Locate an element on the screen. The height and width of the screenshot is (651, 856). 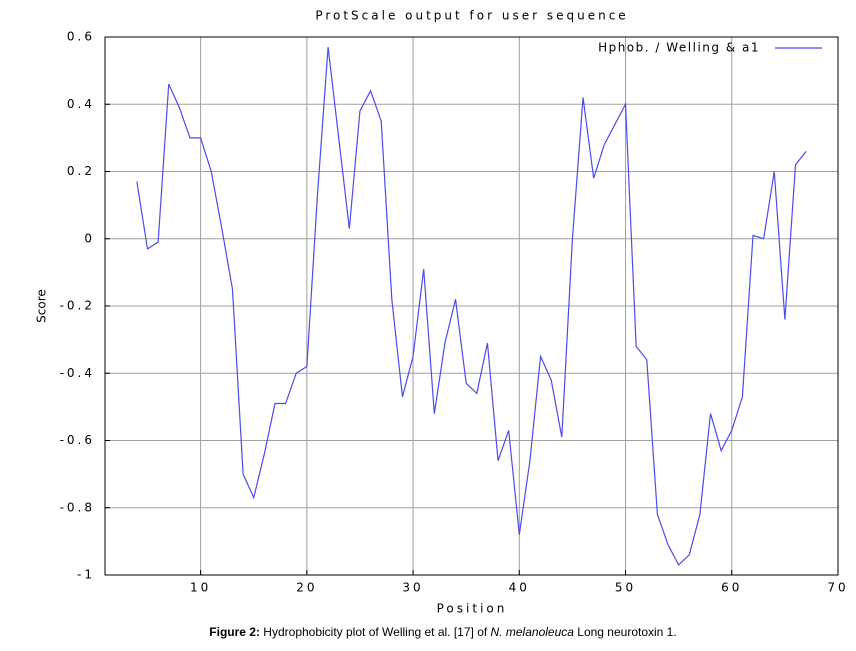
caption-label: Figure 2: is located at coordinates (234, 632).